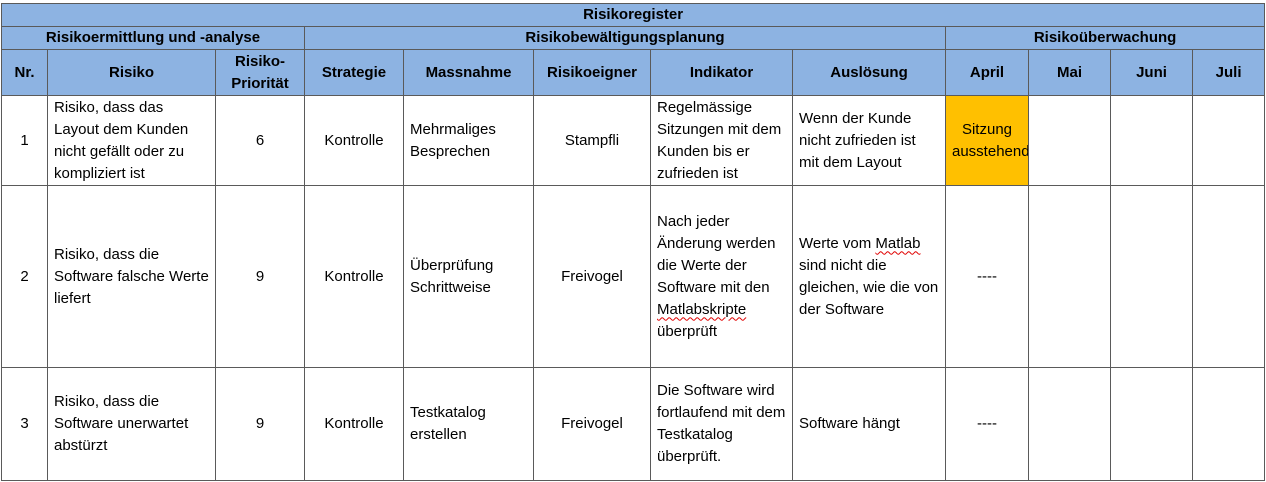 Image resolution: width=1266 pixels, height=482 pixels. I want to click on group-planning: Risikobewältigungsplanung, so click(625, 38).